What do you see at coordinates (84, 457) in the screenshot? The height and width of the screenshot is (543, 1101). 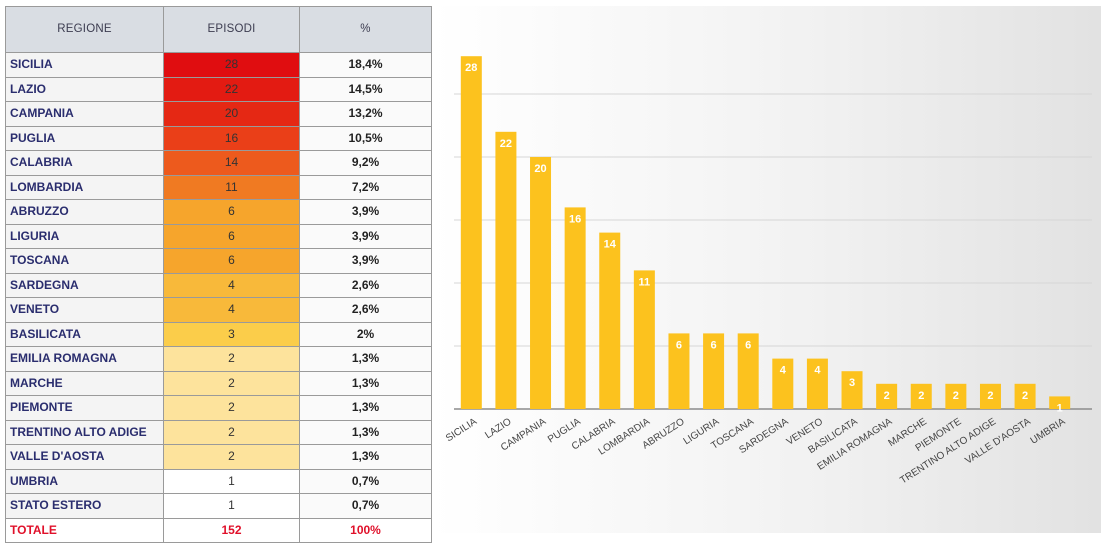 I see `region-cell: VALLE D'AOSTA` at bounding box center [84, 457].